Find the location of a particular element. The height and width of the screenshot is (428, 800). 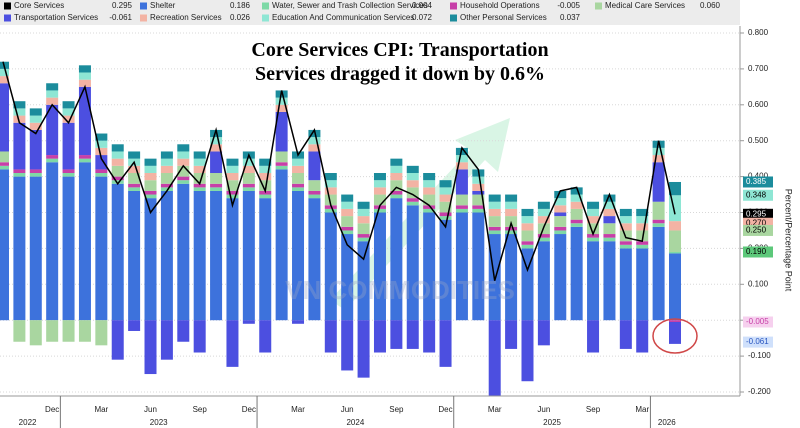

x-tick-label: Sep is located at coordinates (200, 409).